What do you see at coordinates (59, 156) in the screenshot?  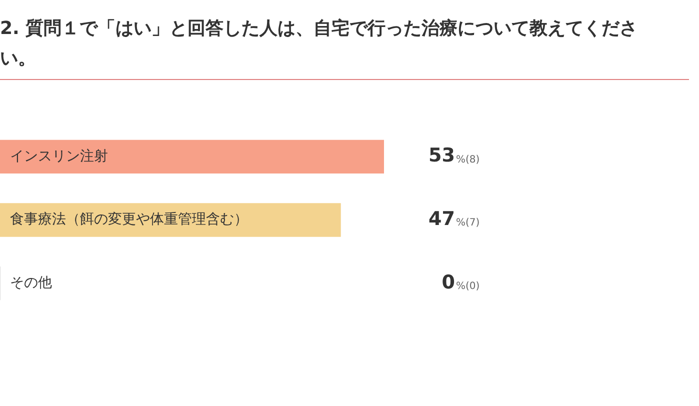 I see `y-tick-label: インスリン注射` at bounding box center [59, 156].